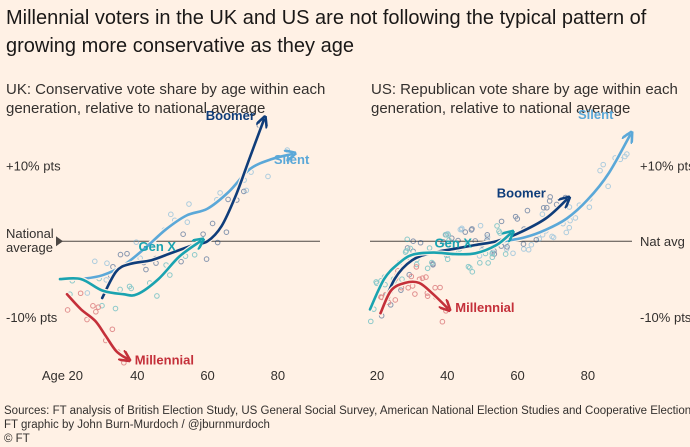 This screenshot has height=447, width=690. I want to click on us-millennial-label: Millennial, so click(484, 307).